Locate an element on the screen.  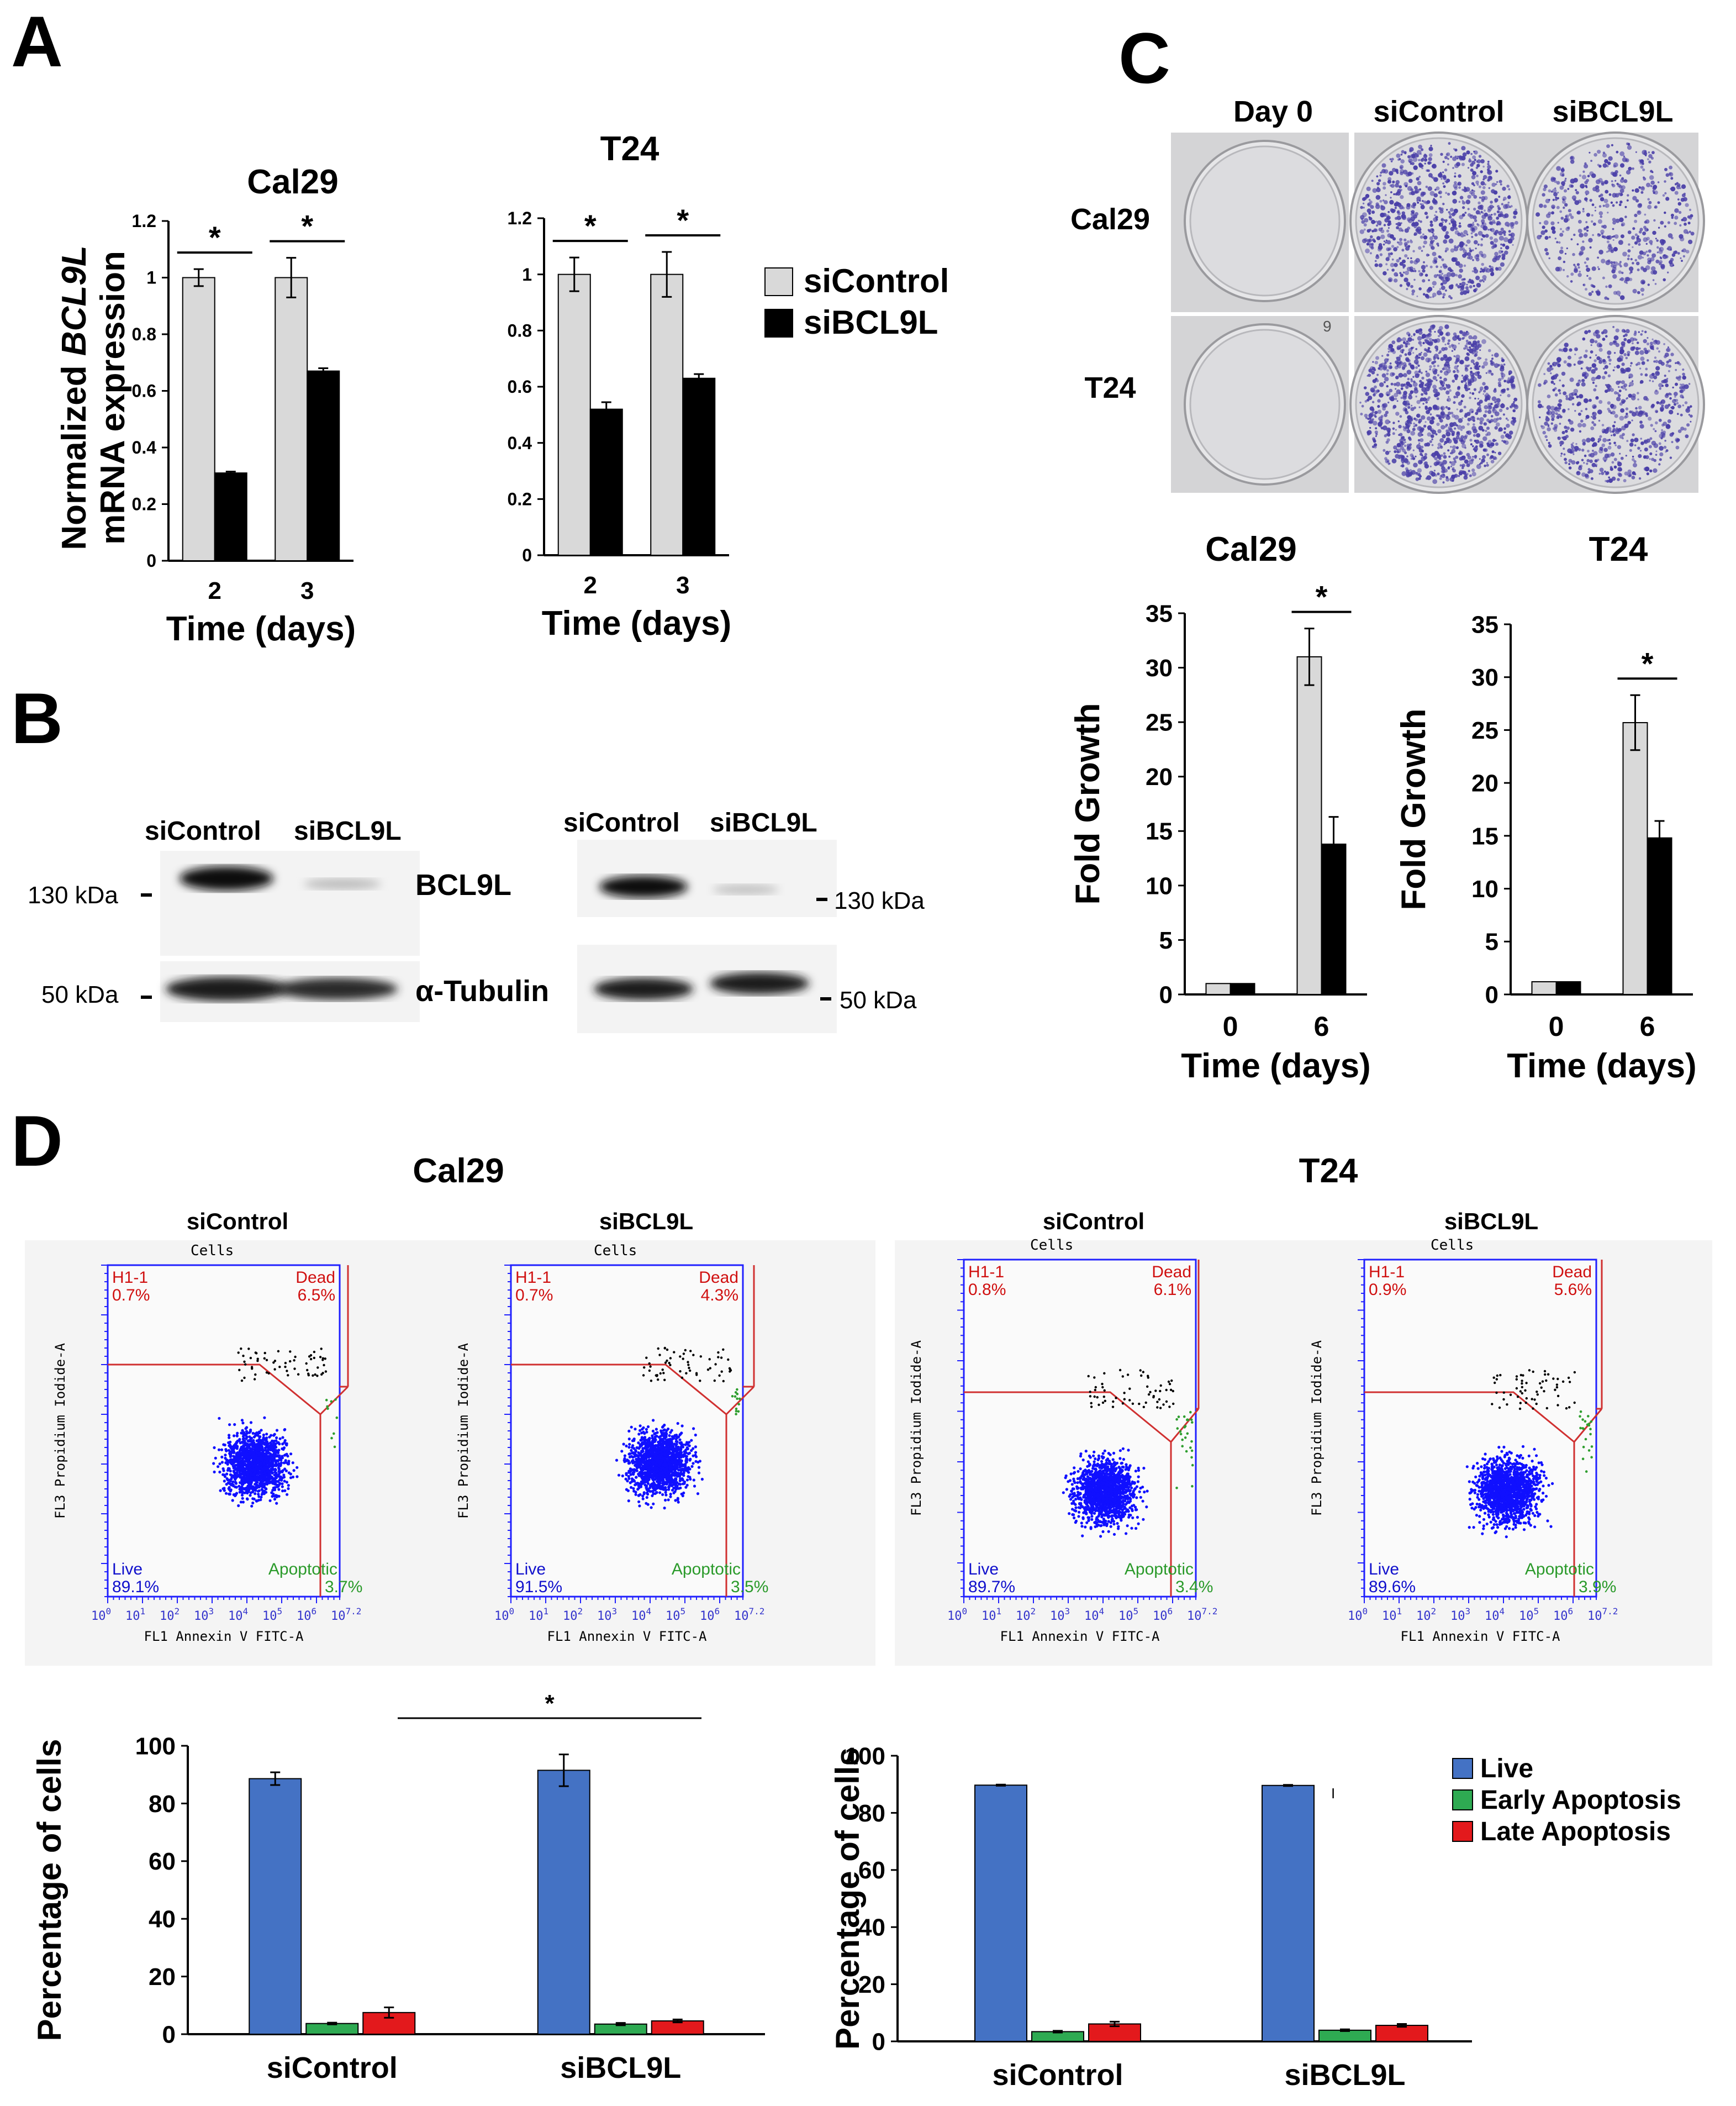
flow-x-tick-exp: 3 is located at coordinates (211, 1611).